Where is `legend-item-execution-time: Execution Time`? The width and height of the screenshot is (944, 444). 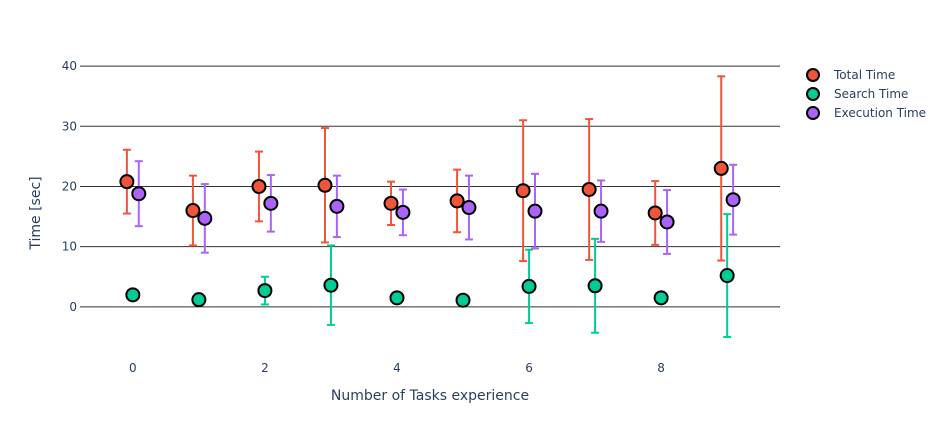
legend-item-execution-time: Execution Time is located at coordinates (866, 113).